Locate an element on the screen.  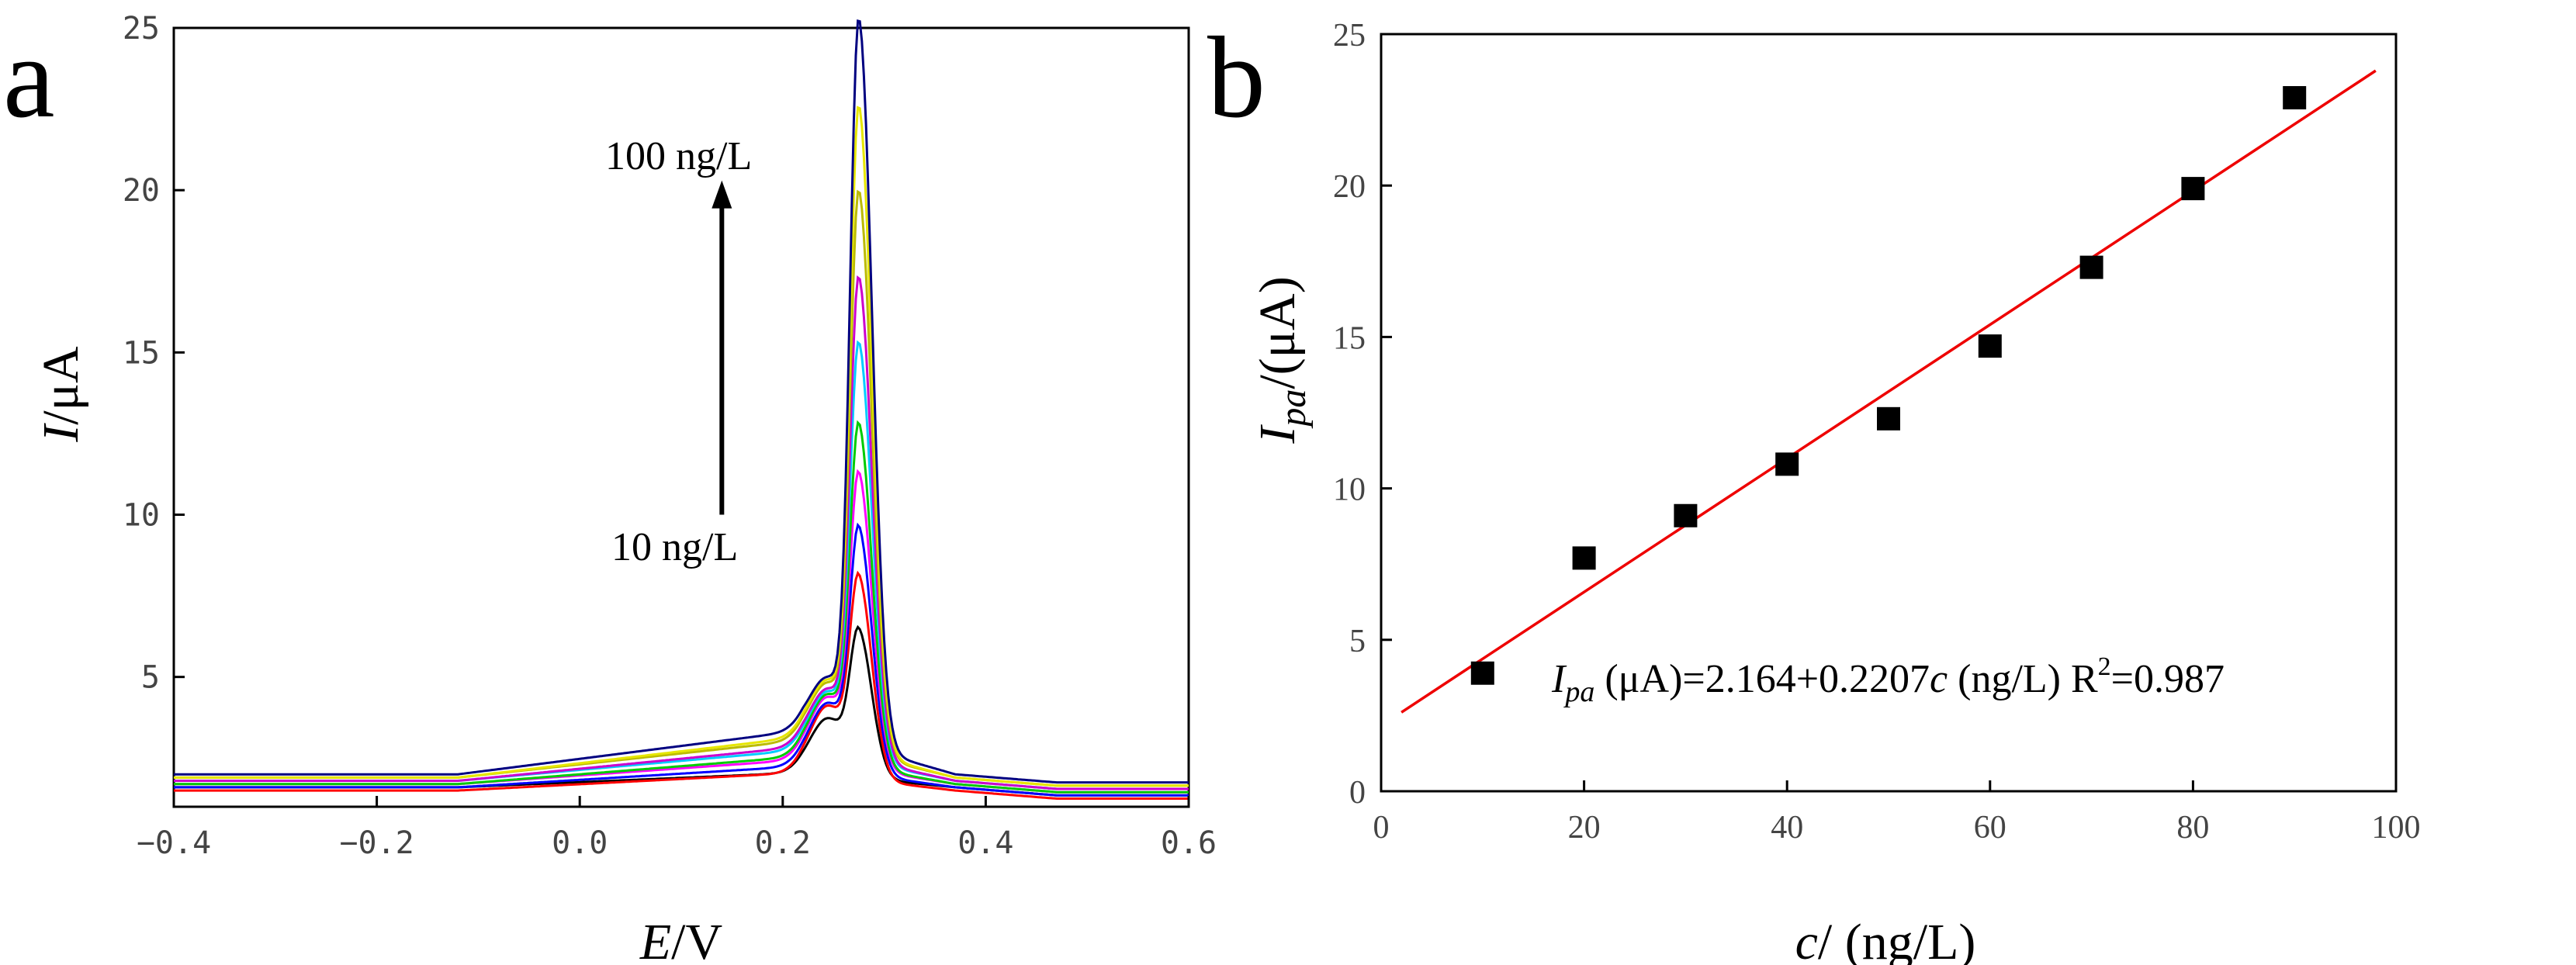
panel-b-y-axis-title: Ipa/(μA) is located at coordinates (1281, 360).